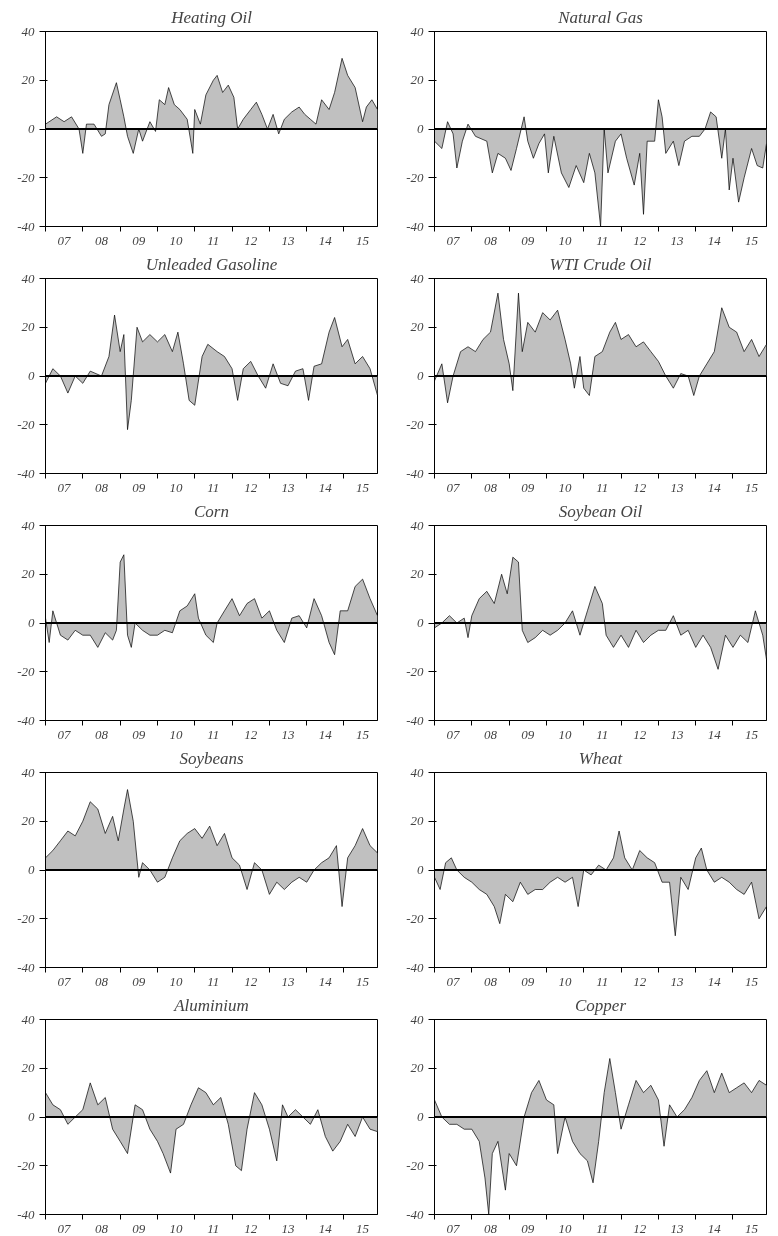  Describe the element at coordinates (211, 511) in the screenshot. I see `chart-title: Corn` at that location.